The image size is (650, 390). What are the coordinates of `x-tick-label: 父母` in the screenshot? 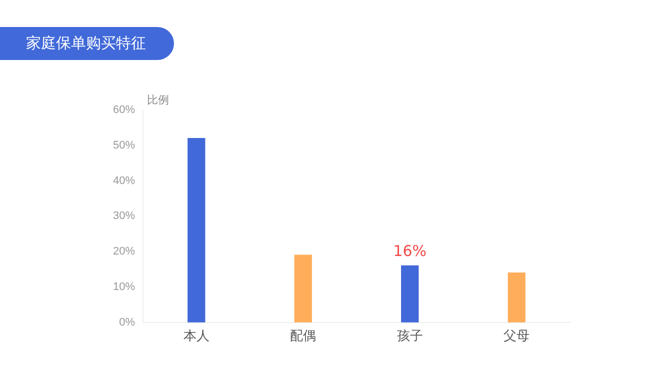 It's located at (517, 335).